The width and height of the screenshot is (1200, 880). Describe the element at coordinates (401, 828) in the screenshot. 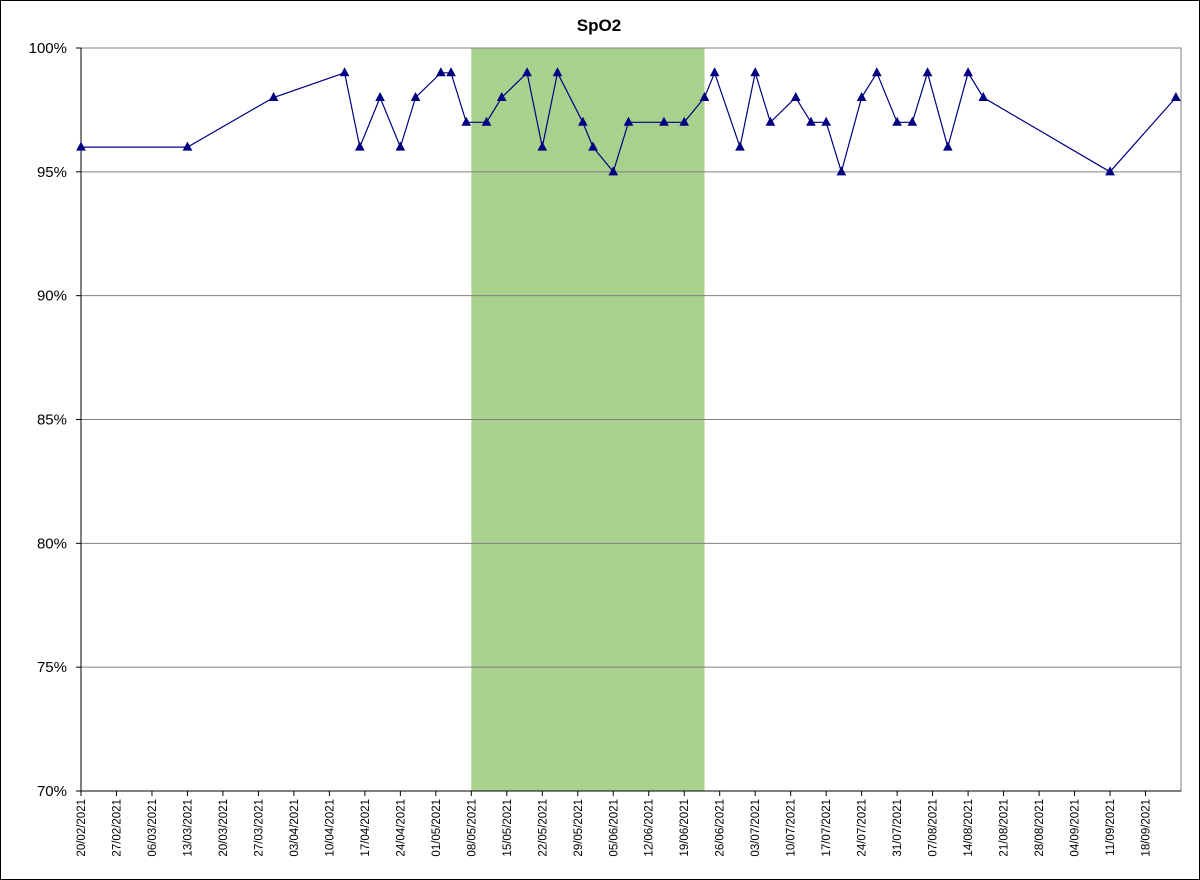

I see `x-tick-label: 24/04/2021` at that location.